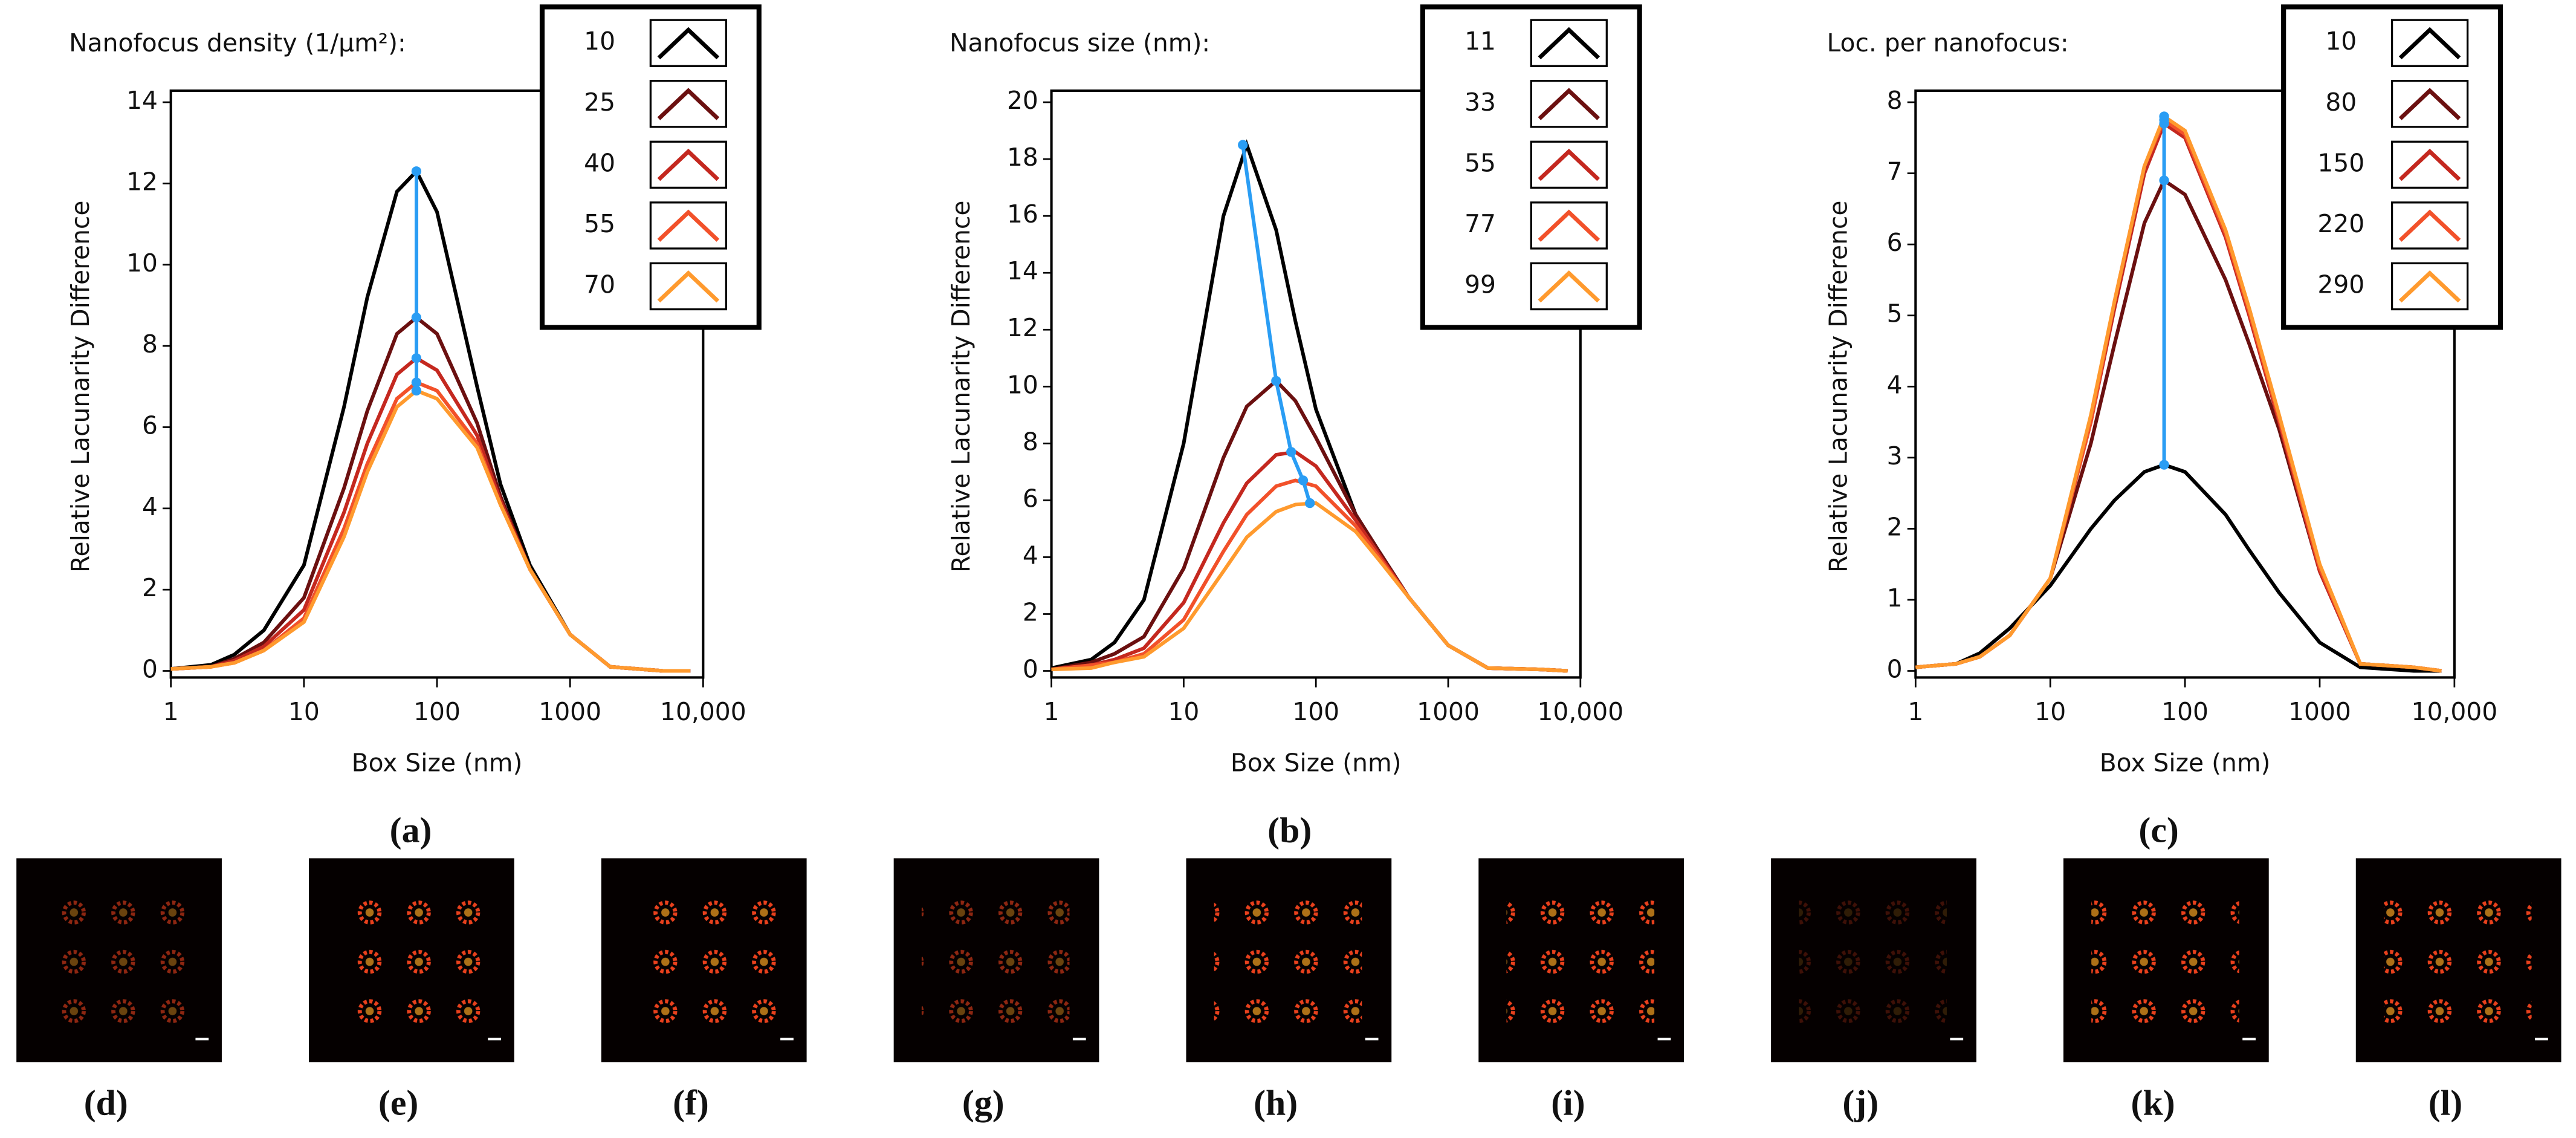 This screenshot has height=1138, width=2576. What do you see at coordinates (1860, 1103) in the screenshot?
I see `panel-label: (j)` at bounding box center [1860, 1103].